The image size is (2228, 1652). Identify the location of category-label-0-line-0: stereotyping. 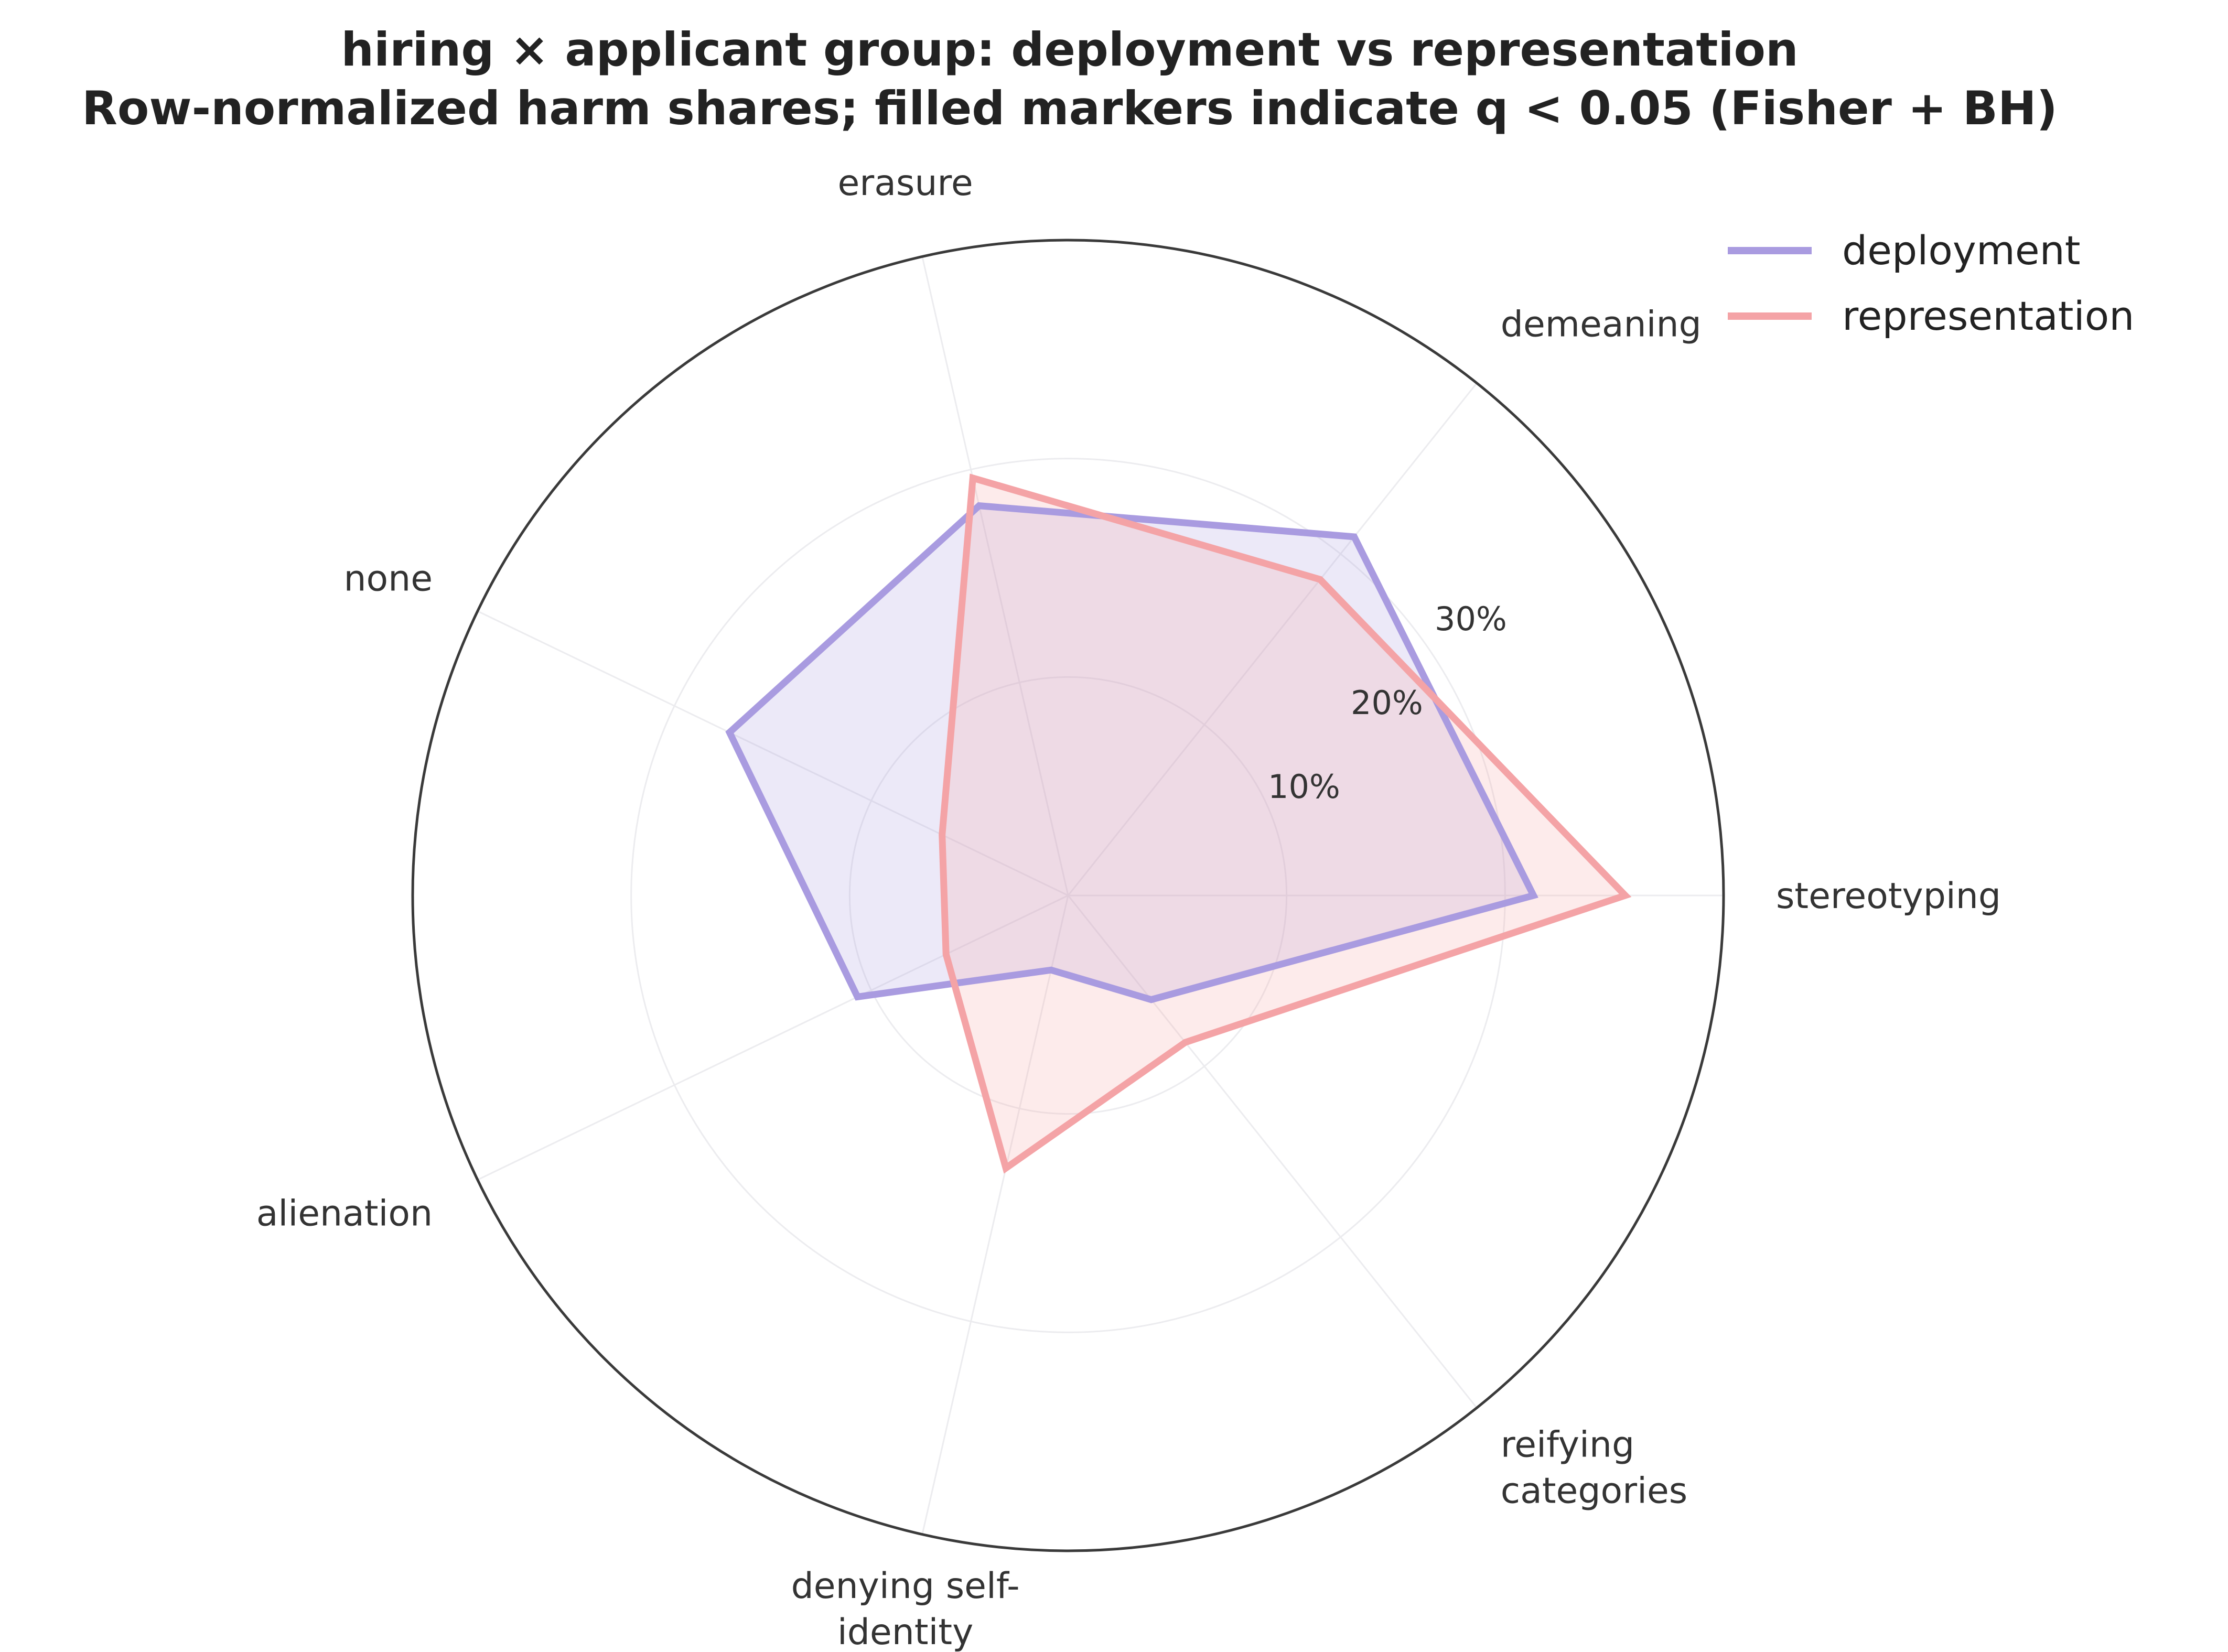
(1888, 897).